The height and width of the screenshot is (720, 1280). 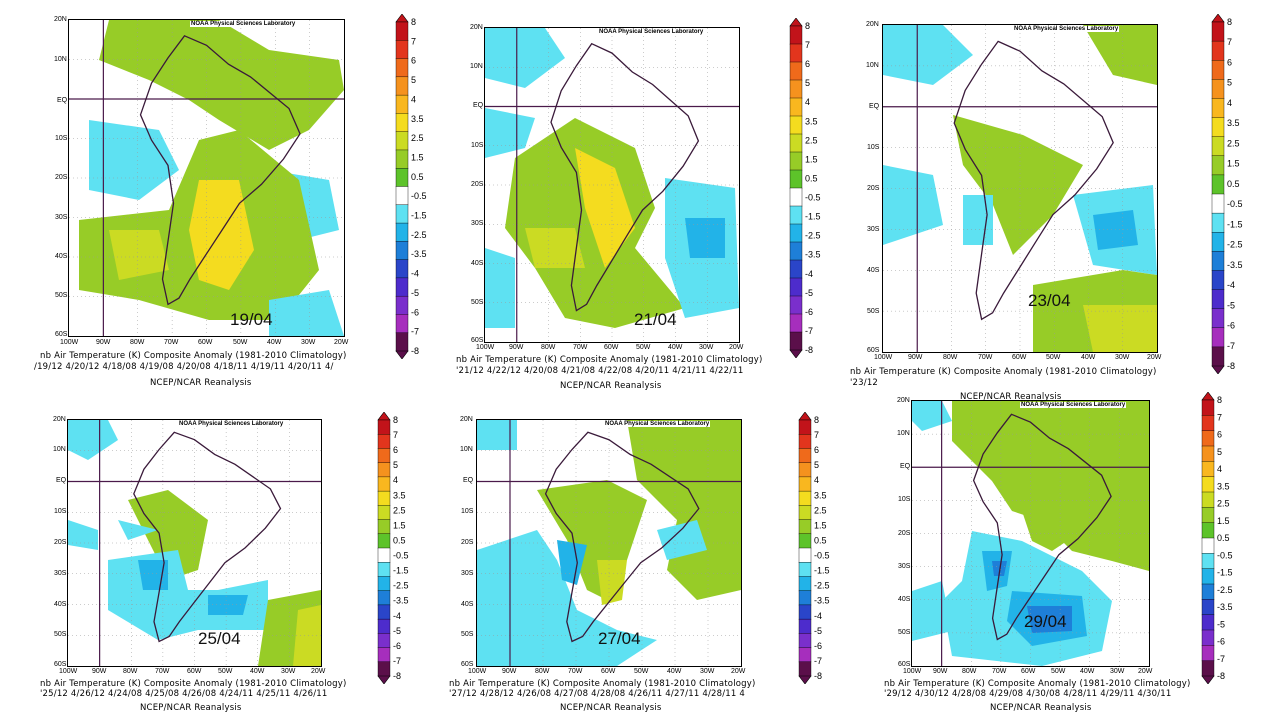 What do you see at coordinates (903, 433) in the screenshot?
I see `lat-label: 10N` at bounding box center [903, 433].